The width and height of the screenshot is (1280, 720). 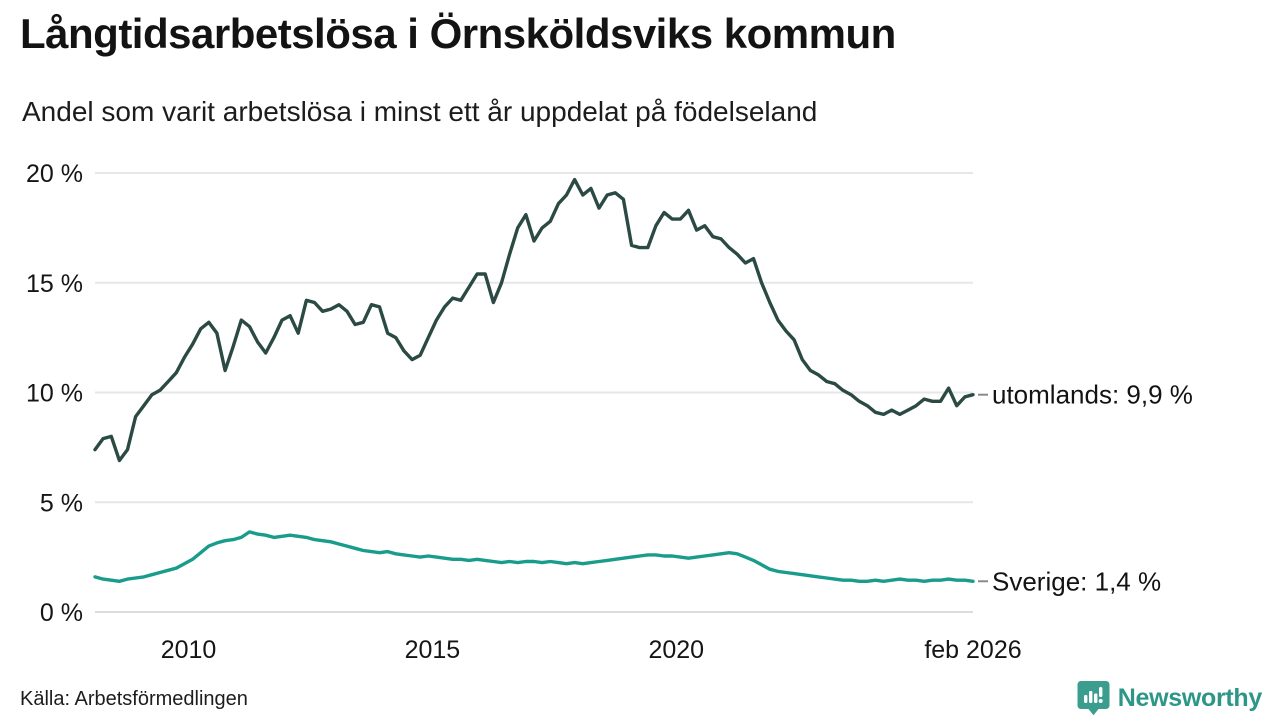 I want to click on source-note: Källa: Arbetsförmedlingen, so click(x=134, y=699).